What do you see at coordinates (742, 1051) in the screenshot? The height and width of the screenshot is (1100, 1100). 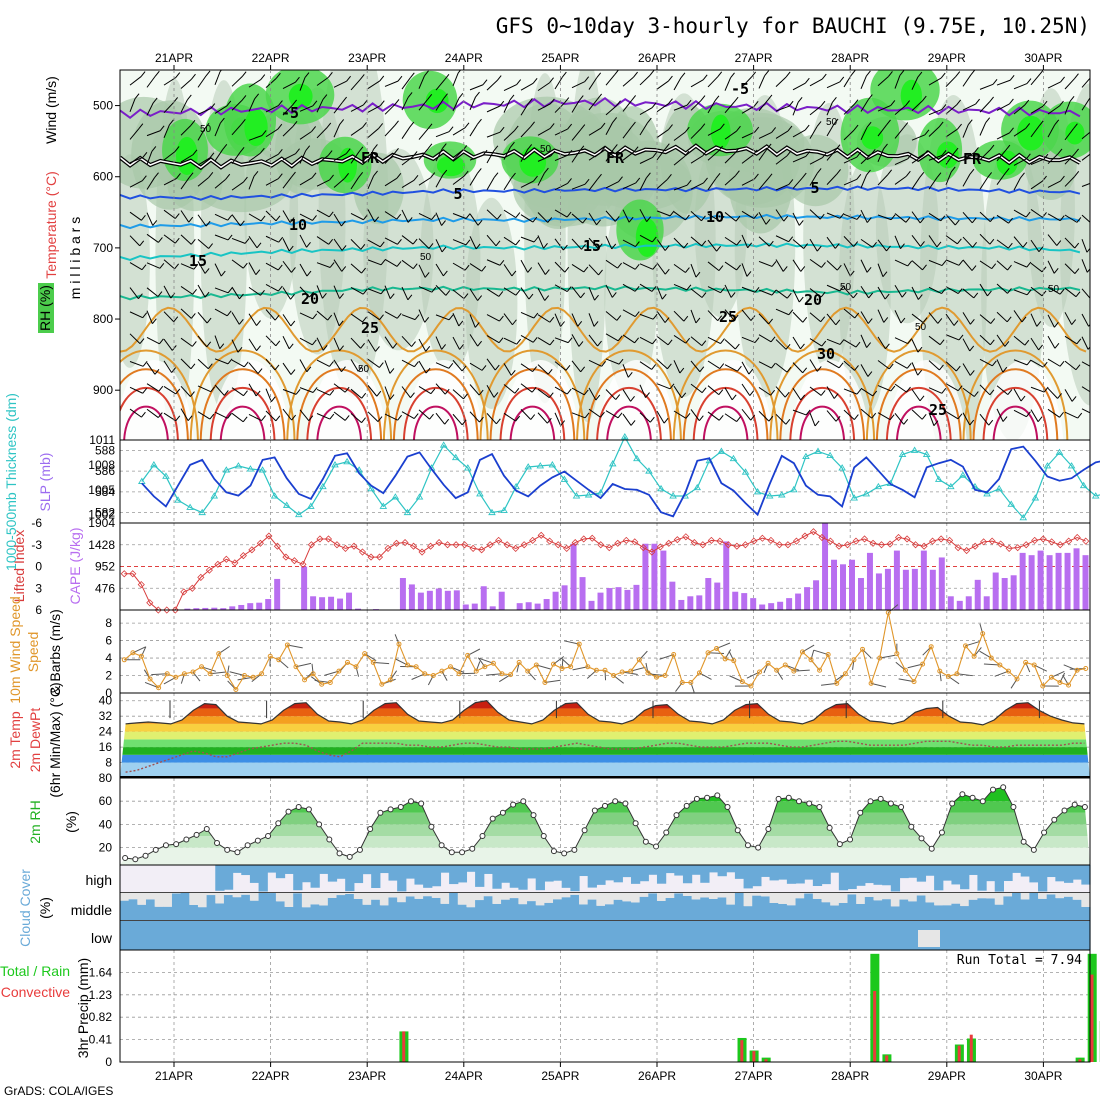 I see `precip-conv-bar` at bounding box center [742, 1051].